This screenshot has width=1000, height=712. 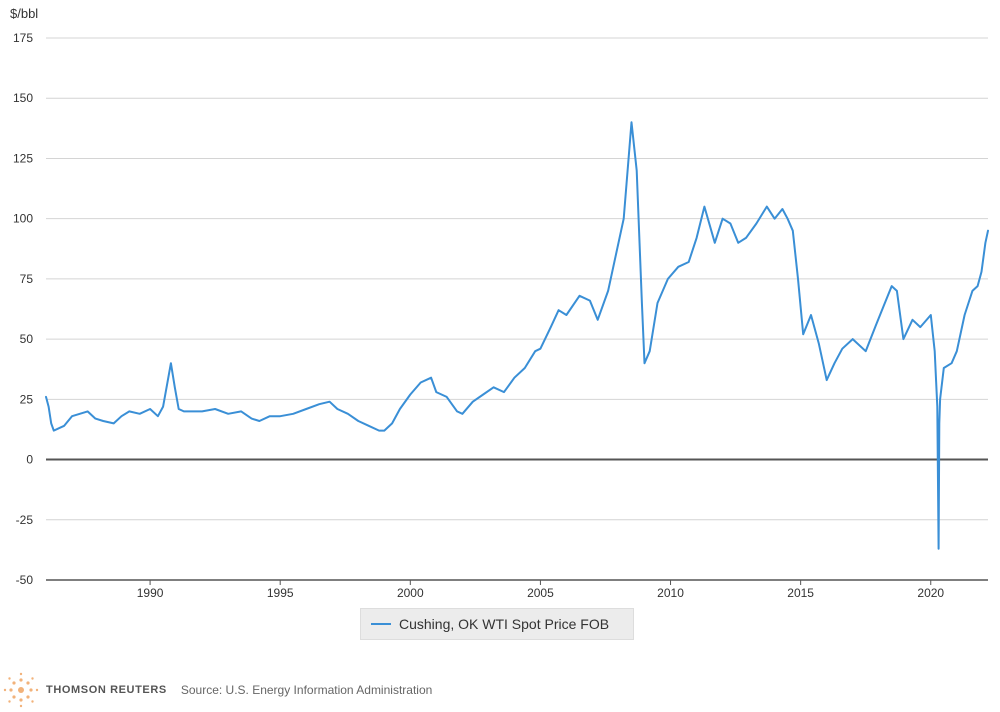 What do you see at coordinates (27, 399) in the screenshot?
I see `y-tick-label: 25` at bounding box center [27, 399].